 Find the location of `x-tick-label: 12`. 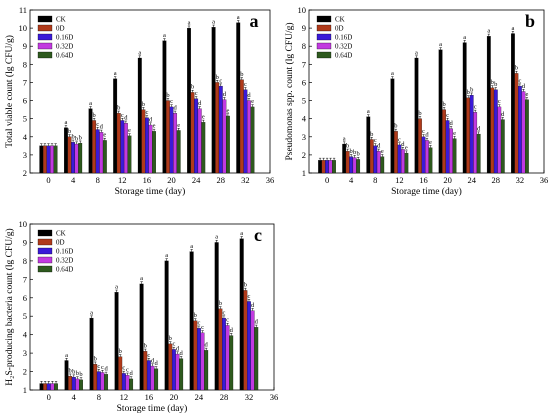

x-tick-label: 12 is located at coordinates (122, 180).